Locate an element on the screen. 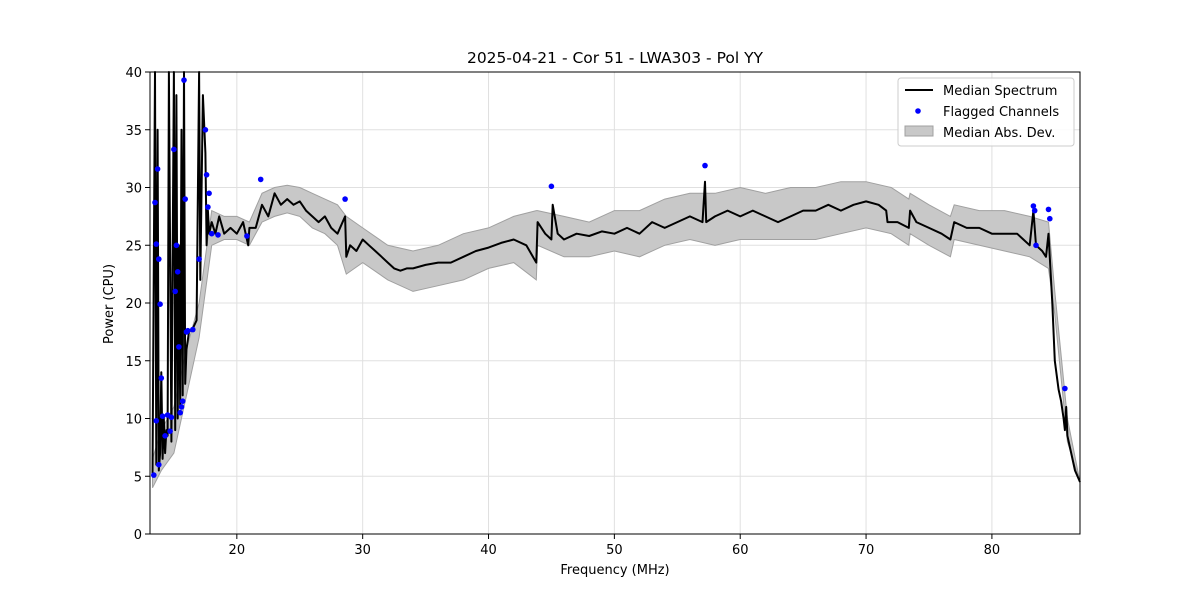  legend-band-swatch is located at coordinates (919, 131).